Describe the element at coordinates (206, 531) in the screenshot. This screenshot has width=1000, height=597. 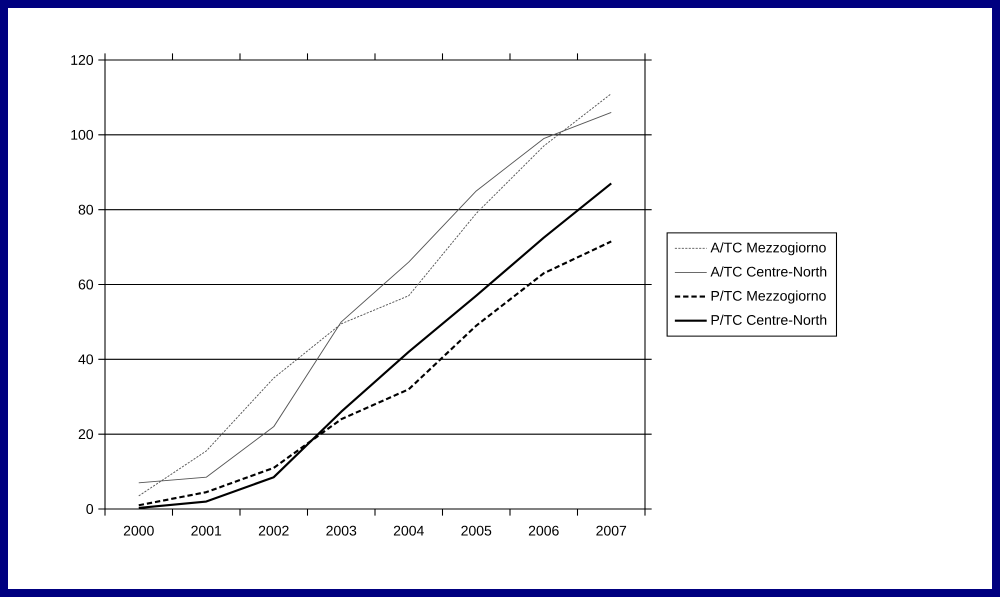
I see `x-tick-label: 2001` at that location.